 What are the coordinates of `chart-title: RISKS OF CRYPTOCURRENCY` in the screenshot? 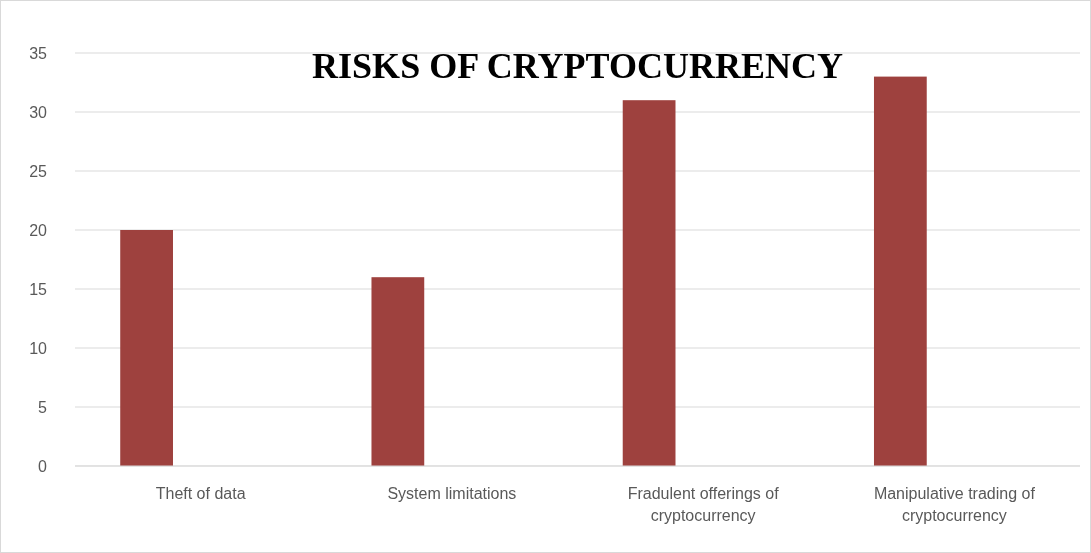 It's located at (577, 66).